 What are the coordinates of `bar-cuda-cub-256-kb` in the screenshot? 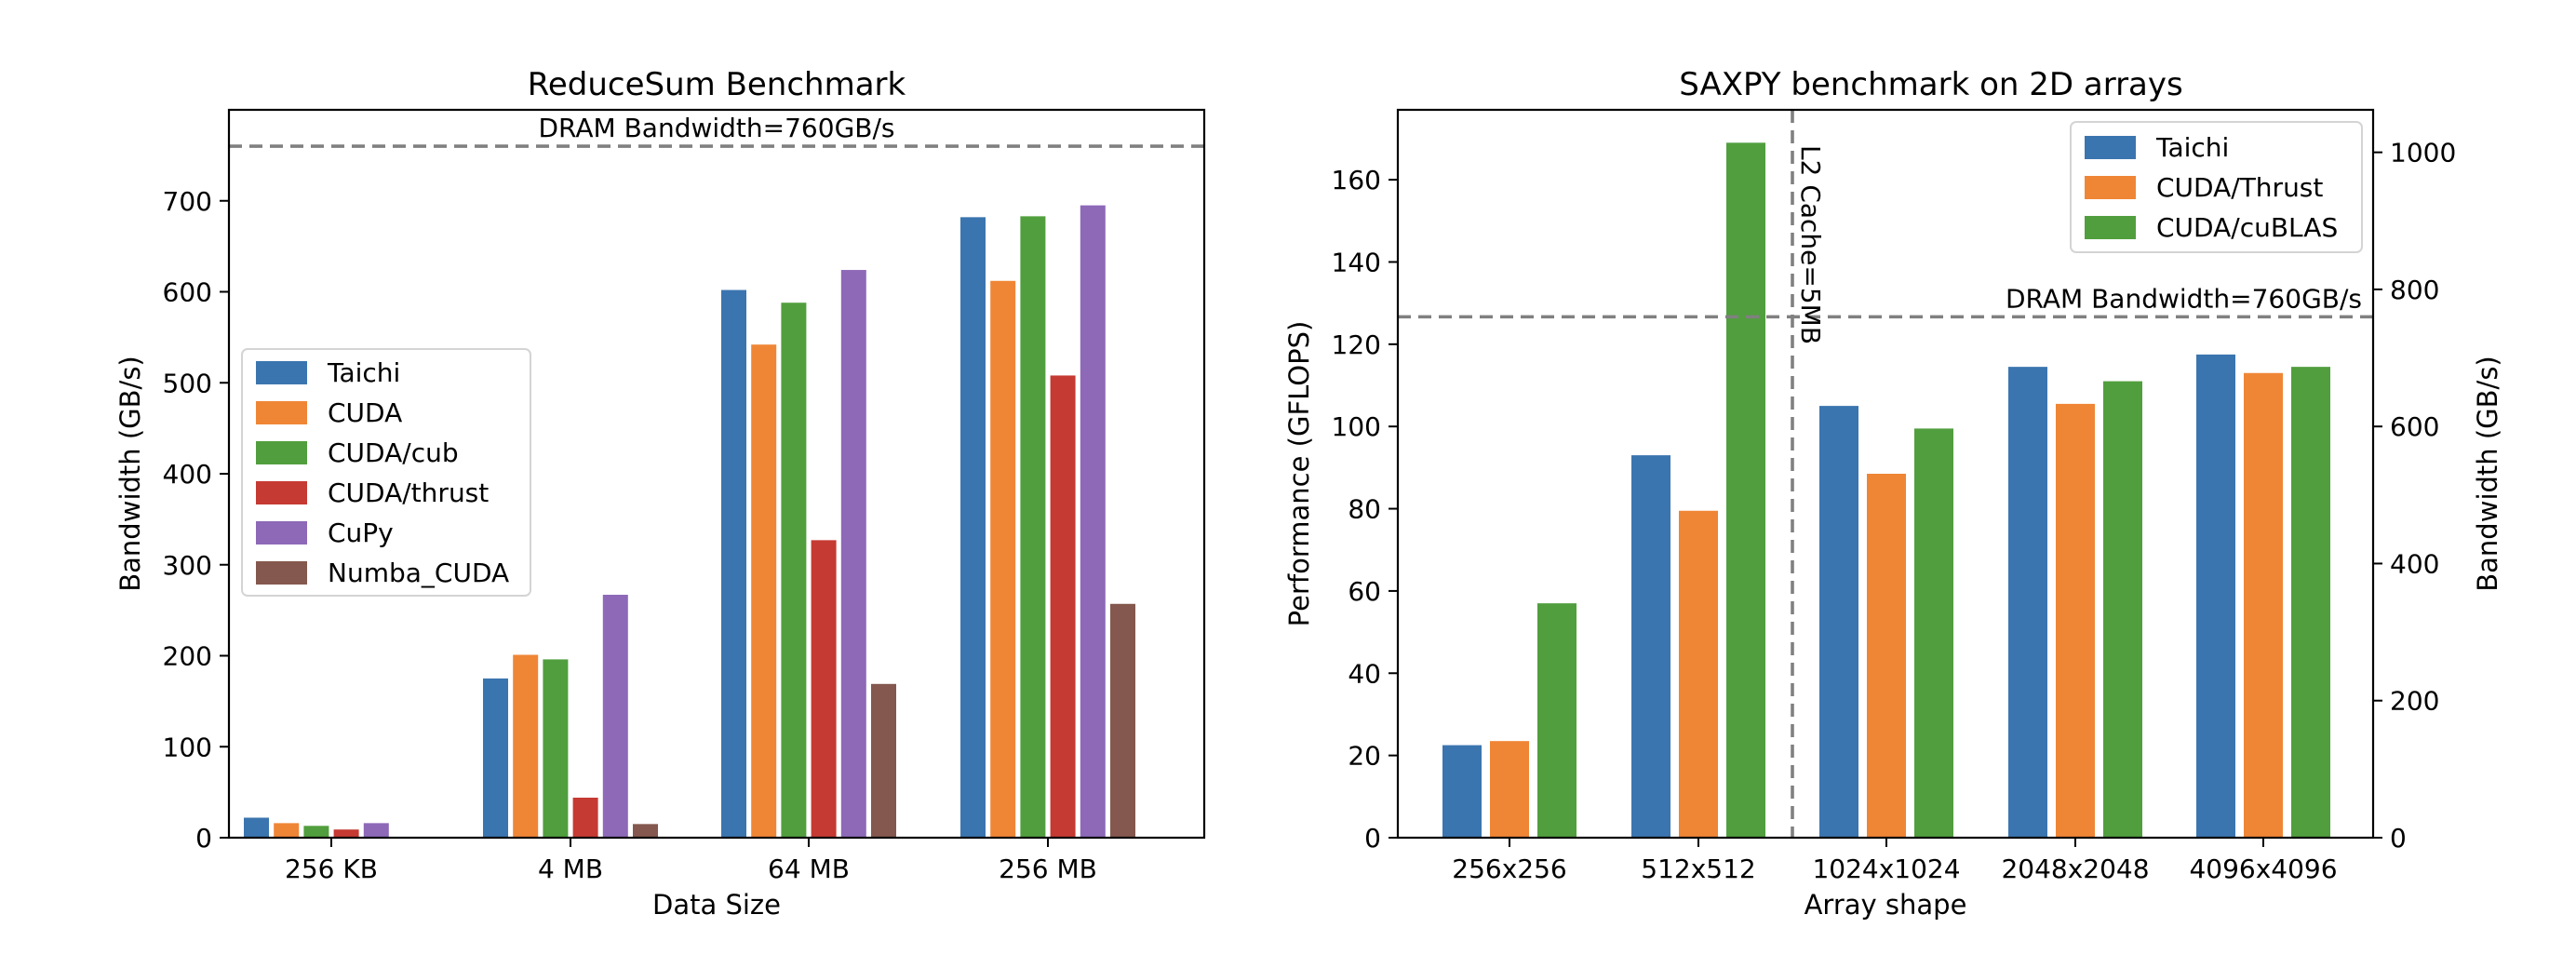 It's located at (316, 832).